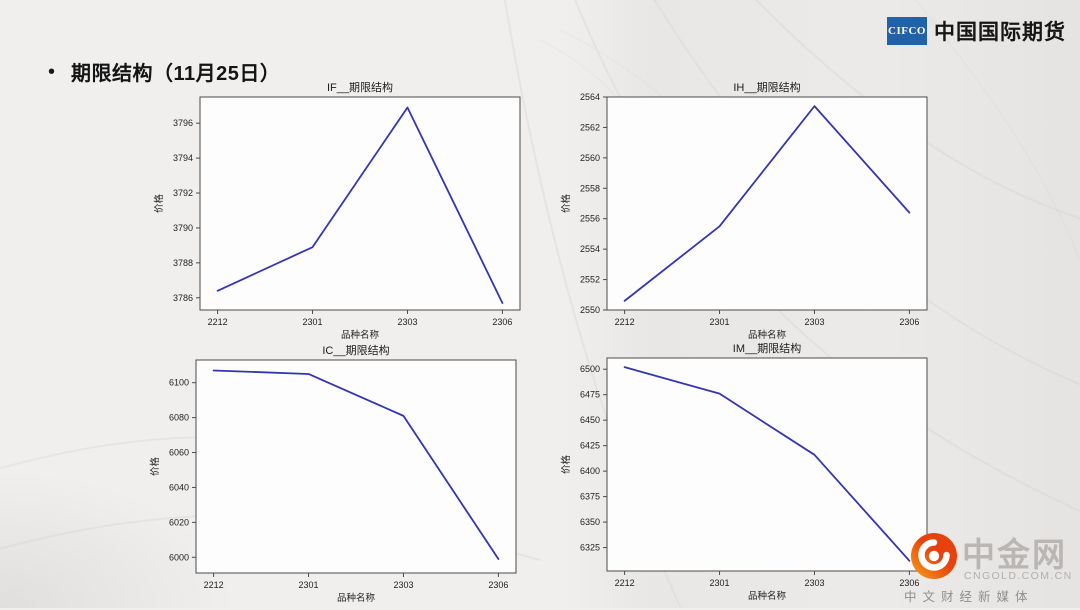 The width and height of the screenshot is (1080, 610). What do you see at coordinates (590, 522) in the screenshot?
I see `svg-text: 6350` at bounding box center [590, 522].